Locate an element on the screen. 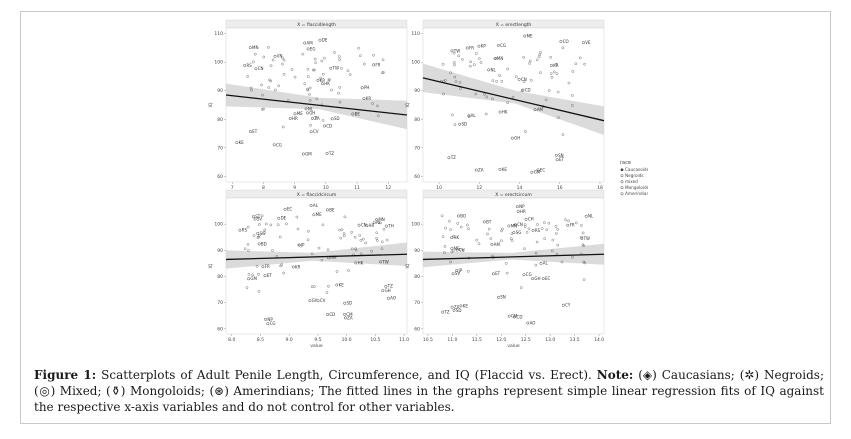  point-label: SN is located at coordinates (561, 155).